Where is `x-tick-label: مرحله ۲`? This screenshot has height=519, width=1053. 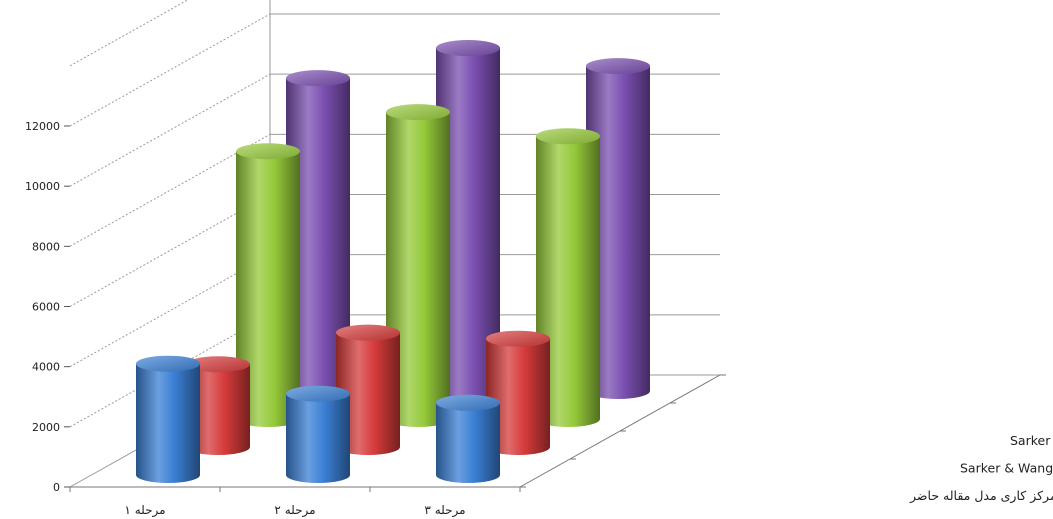 x-tick-label: مرحله ۲ is located at coordinates (294, 510).